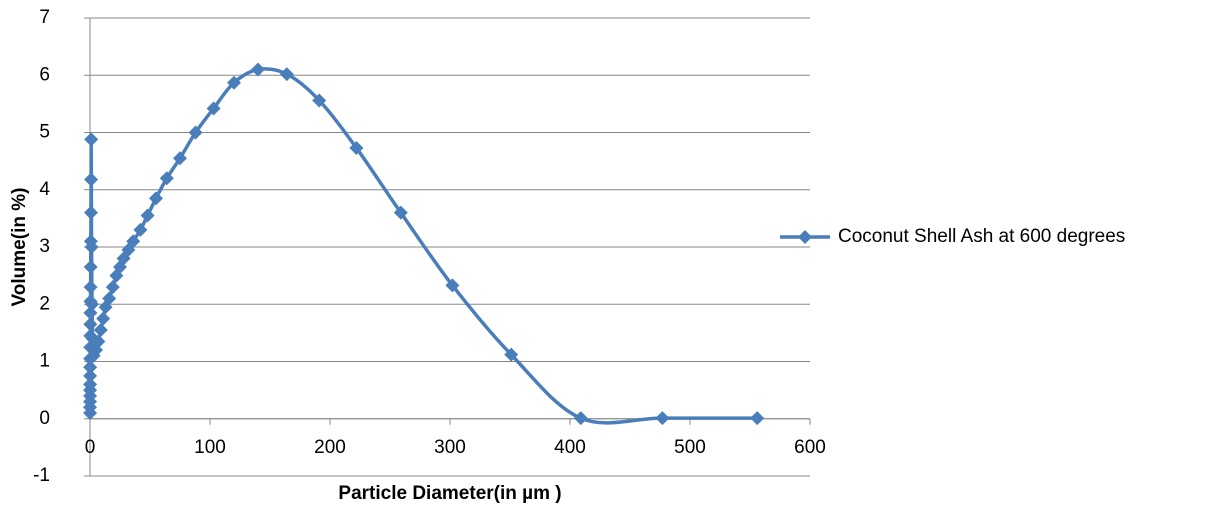 The width and height of the screenshot is (1210, 509). Describe the element at coordinates (19, 247) in the screenshot. I see `y-axis-title: Volume(in %)` at that location.